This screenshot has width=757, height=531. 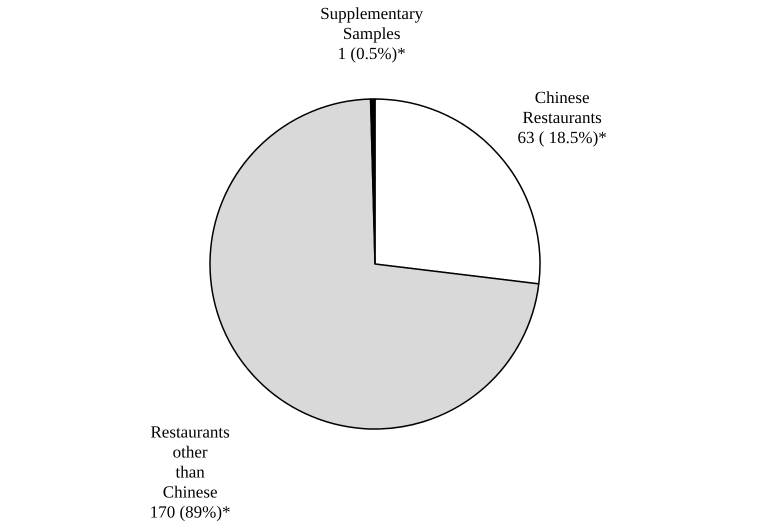 What do you see at coordinates (372, 54) in the screenshot?
I see `data-label: 1 (0.5%)*` at bounding box center [372, 54].